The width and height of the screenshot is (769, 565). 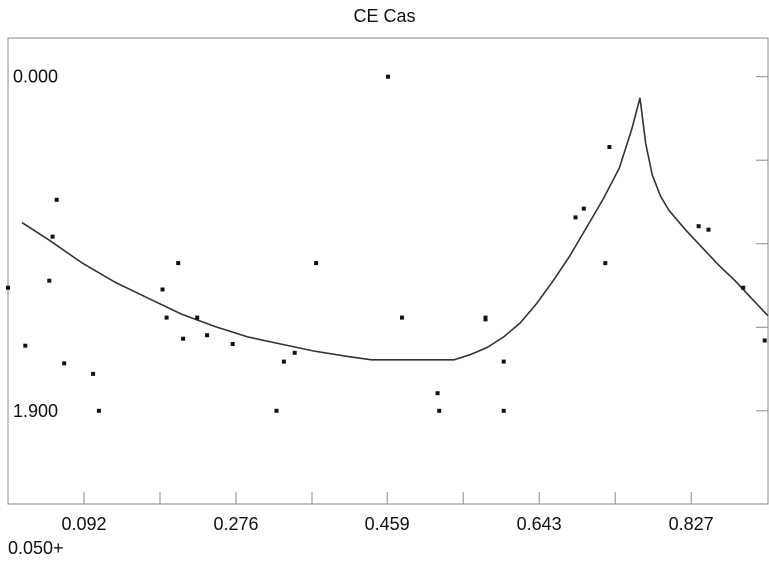 What do you see at coordinates (83, 524) in the screenshot?
I see `x-tick-label: 0.092` at bounding box center [83, 524].